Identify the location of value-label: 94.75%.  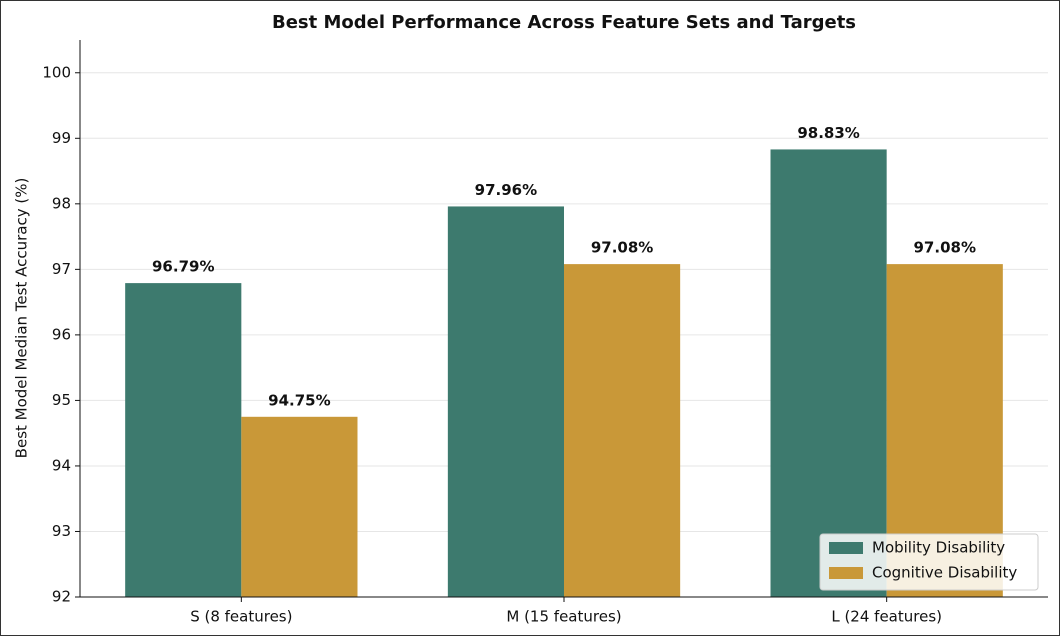
(299, 400).